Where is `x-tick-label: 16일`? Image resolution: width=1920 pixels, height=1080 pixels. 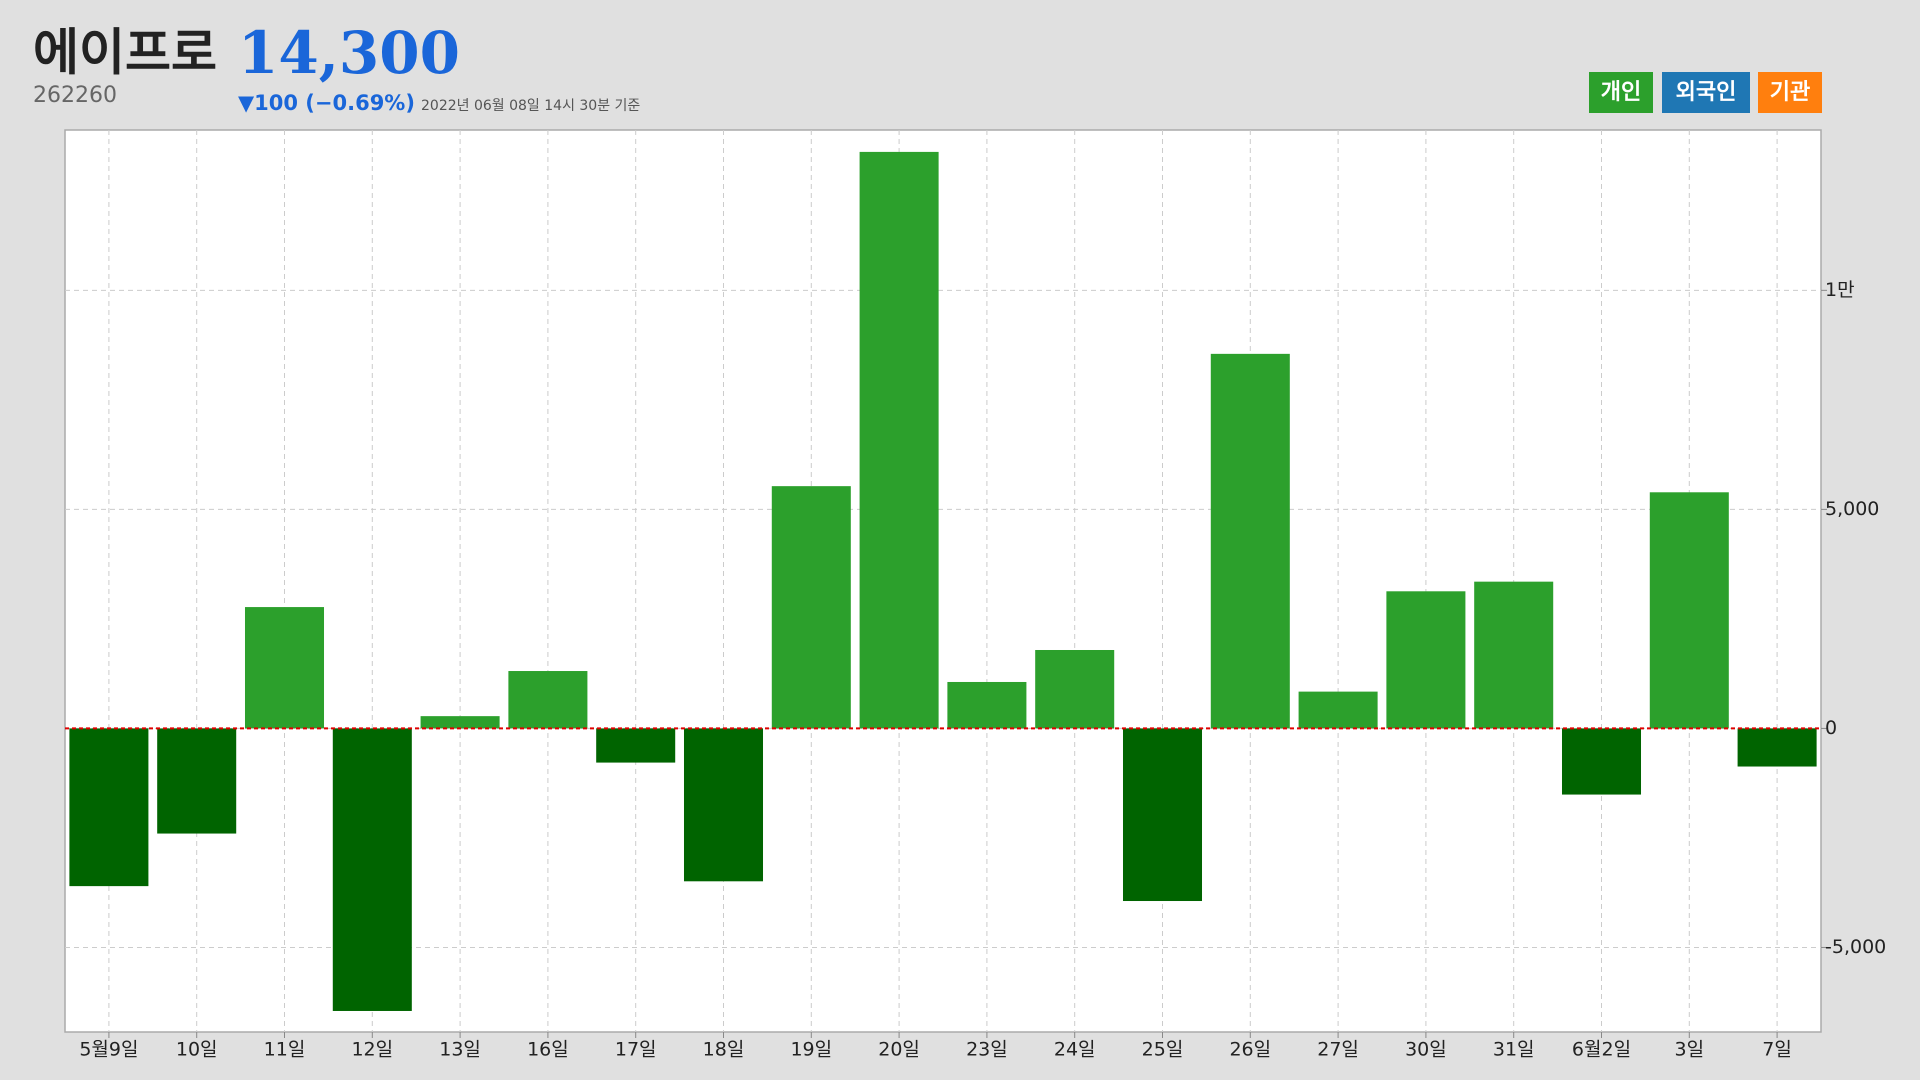
x-tick-label: 16일 is located at coordinates (548, 1050).